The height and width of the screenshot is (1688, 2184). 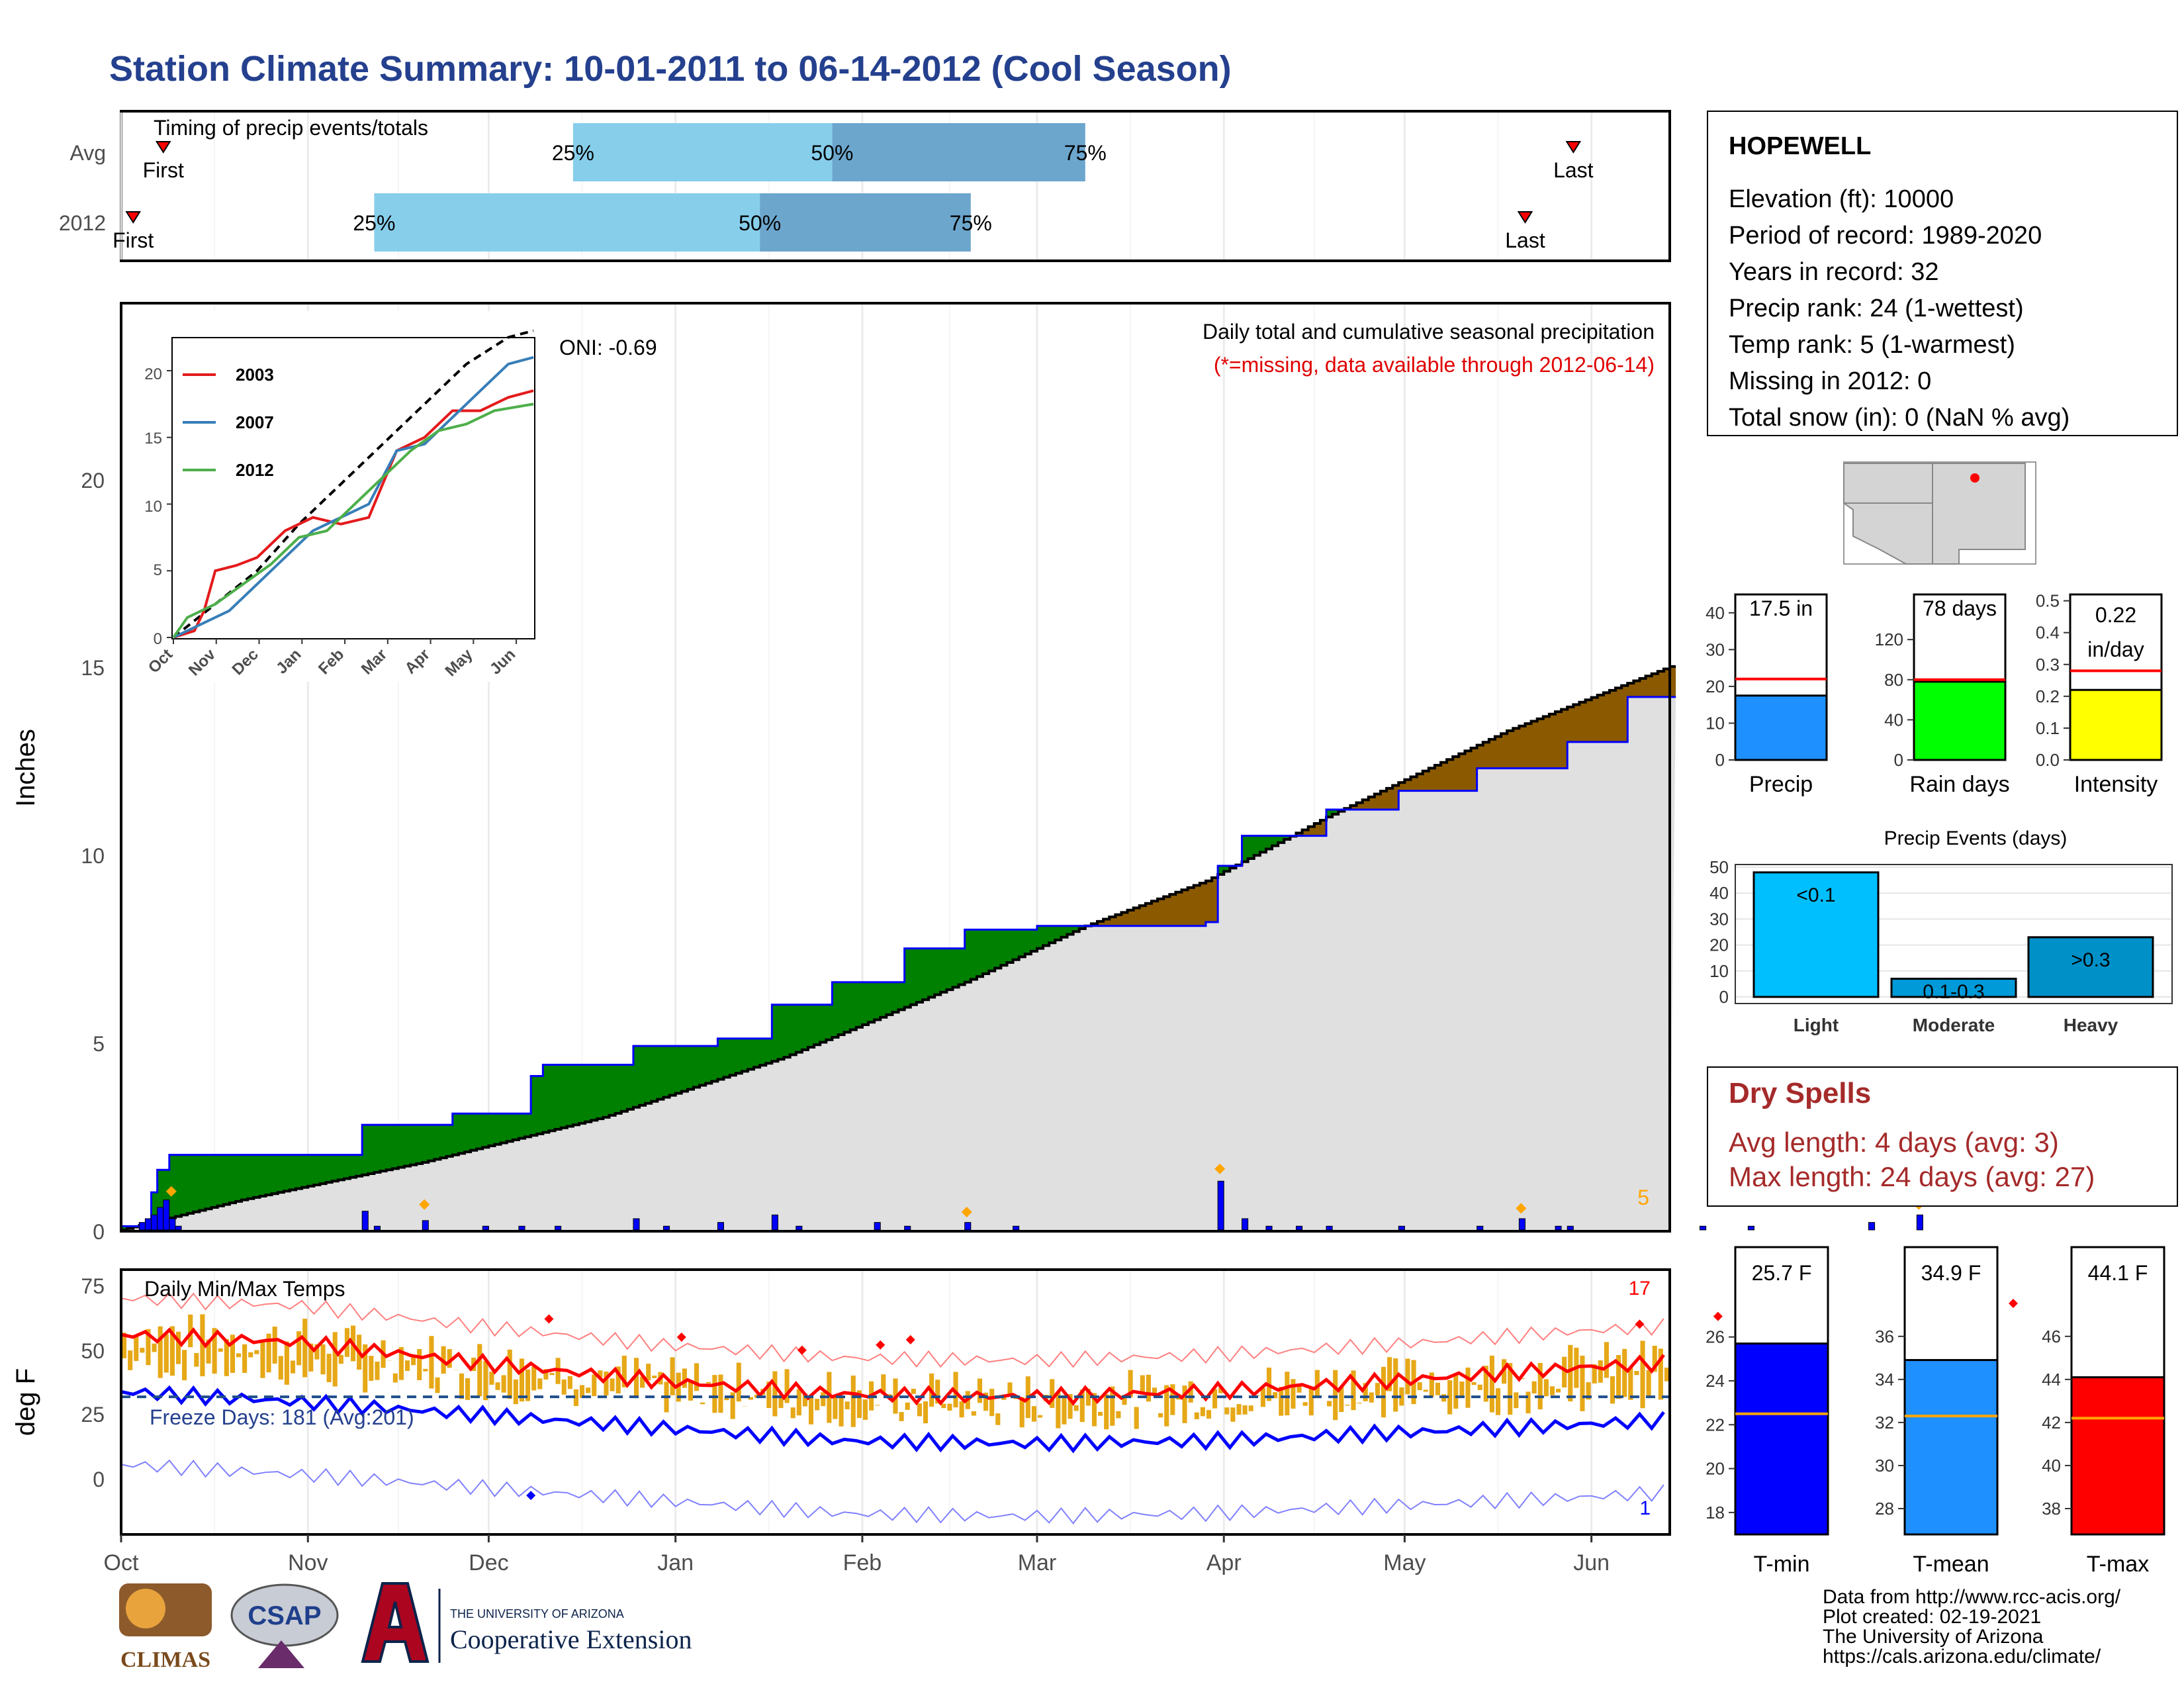 I want to click on summary-label-Precip: Precip, so click(x=1781, y=784).